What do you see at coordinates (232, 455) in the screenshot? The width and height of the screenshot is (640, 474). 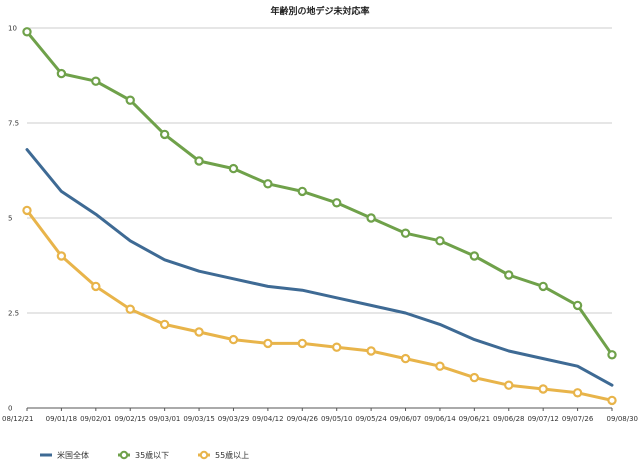 I see `legend-label: 55歳以上` at bounding box center [232, 455].